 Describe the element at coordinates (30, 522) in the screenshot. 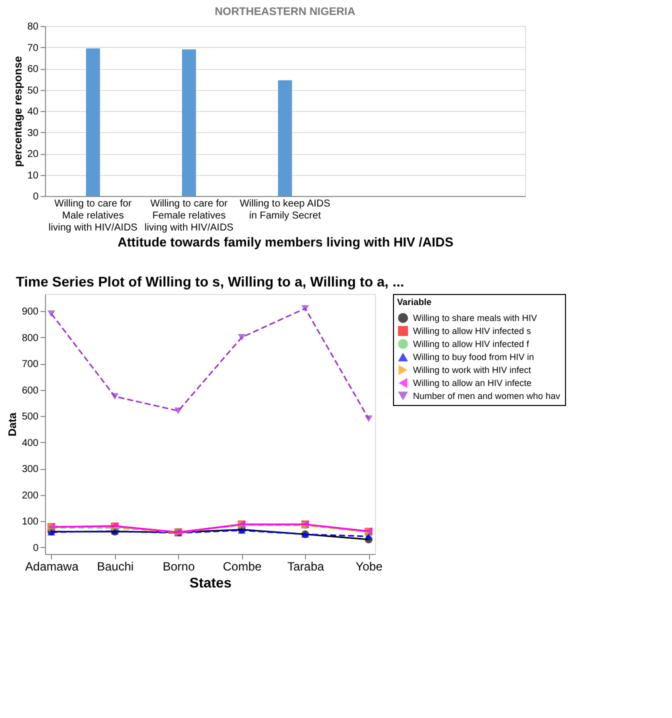

I see `y-tick-label: 100` at that location.